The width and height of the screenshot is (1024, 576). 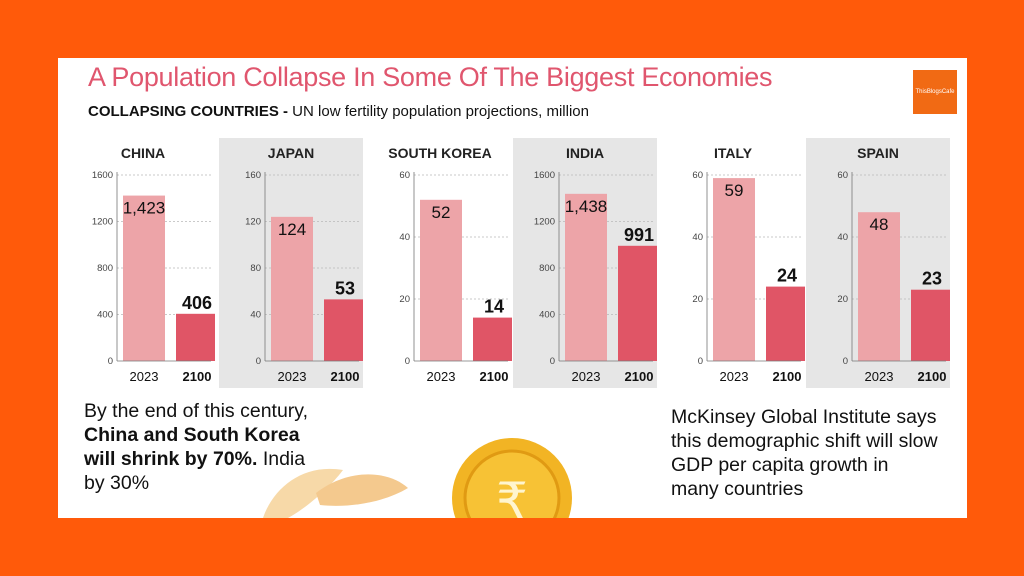 I want to click on y-tick-label: 160, so click(x=253, y=175).